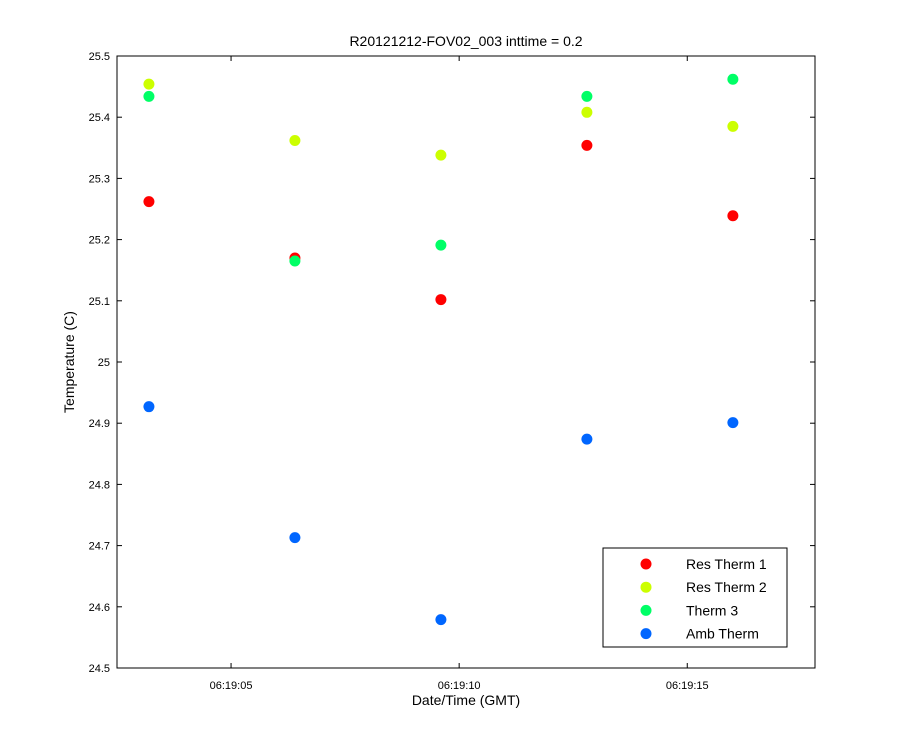 This screenshot has height=750, width=900. I want to click on y-tick-label: 25.3, so click(99, 179).